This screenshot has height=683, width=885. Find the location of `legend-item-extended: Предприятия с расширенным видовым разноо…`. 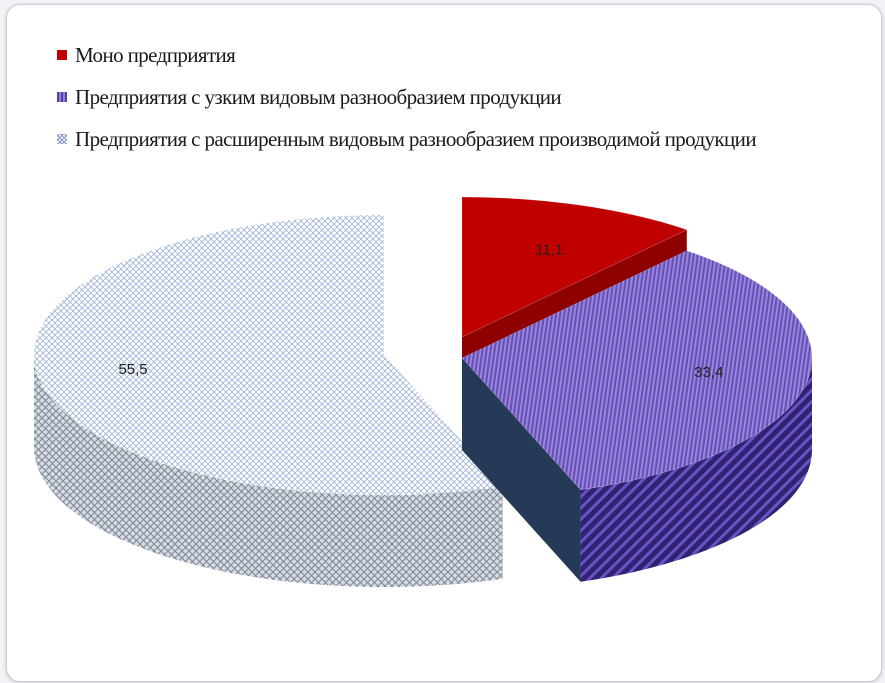

legend-item-extended: Предприятия с расширенным видовым разноо… is located at coordinates (407, 138).